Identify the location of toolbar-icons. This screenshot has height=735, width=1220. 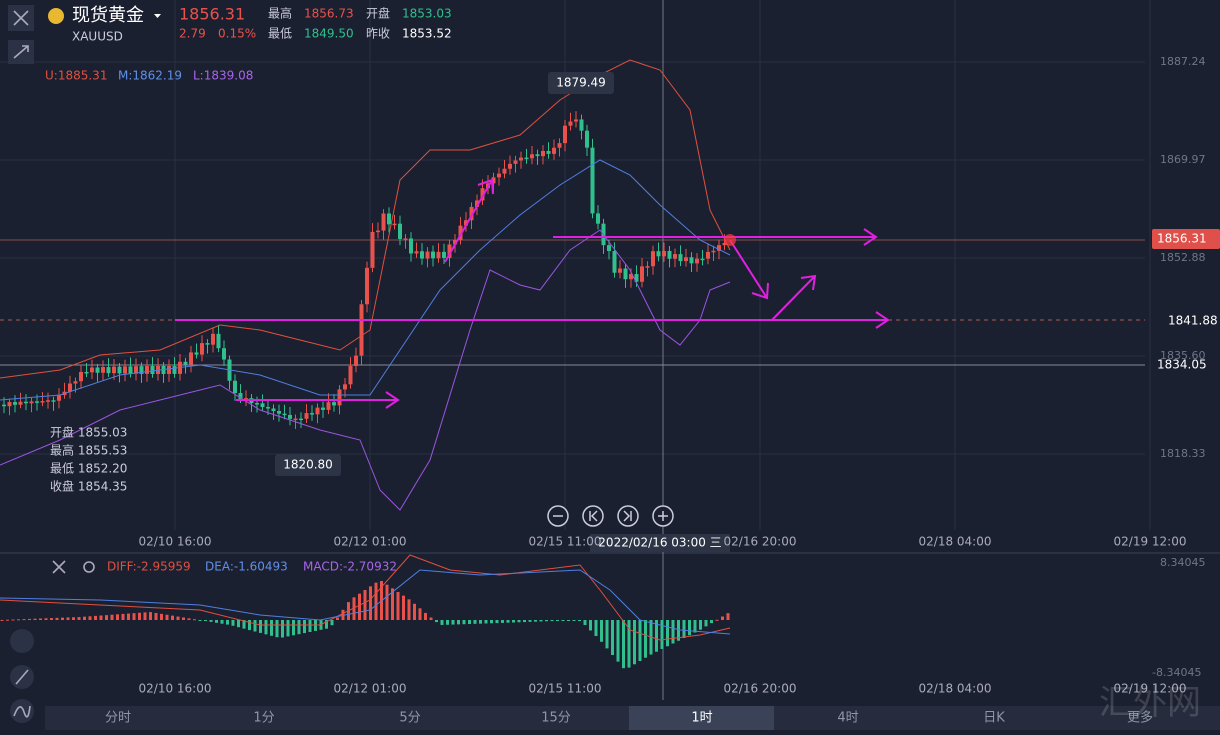
(51, 364).